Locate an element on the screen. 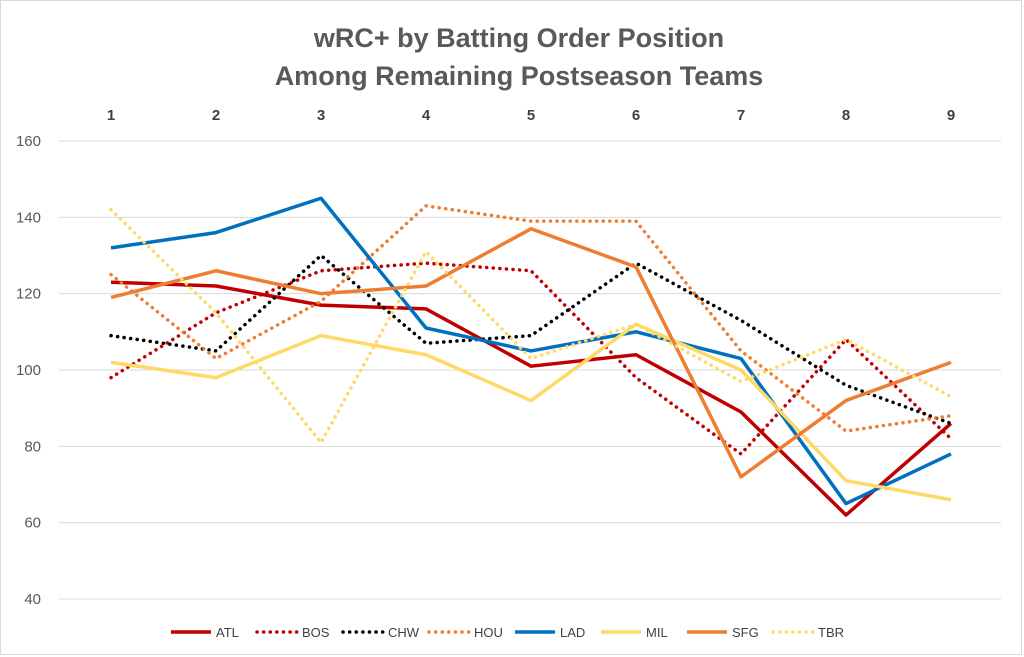  x-tick-label: 7 is located at coordinates (741, 115).